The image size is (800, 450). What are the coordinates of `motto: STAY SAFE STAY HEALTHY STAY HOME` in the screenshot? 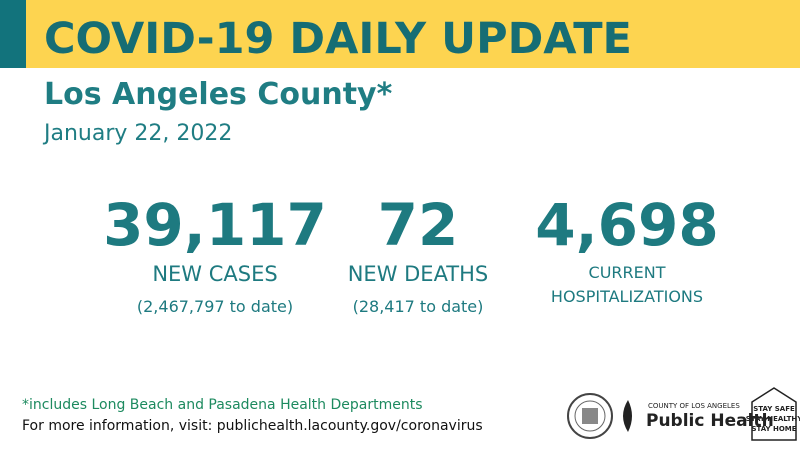 It's located at (773, 419).